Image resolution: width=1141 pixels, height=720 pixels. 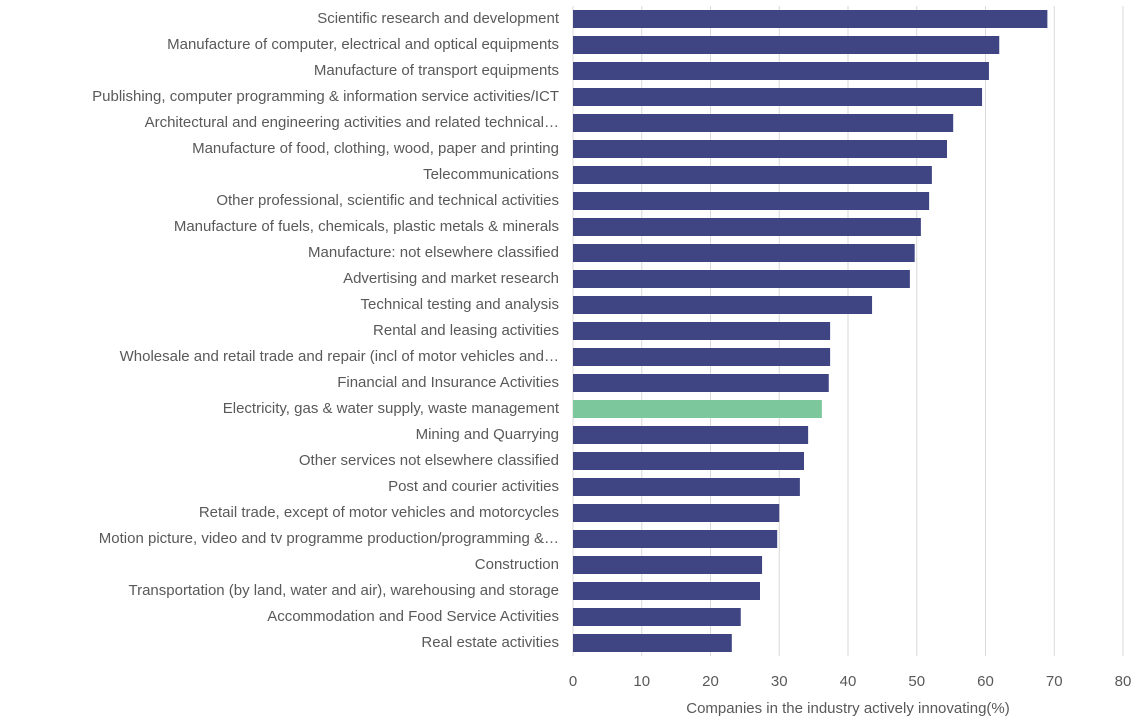 I want to click on y-tick-label: Rental and leasing activities, so click(x=466, y=330).